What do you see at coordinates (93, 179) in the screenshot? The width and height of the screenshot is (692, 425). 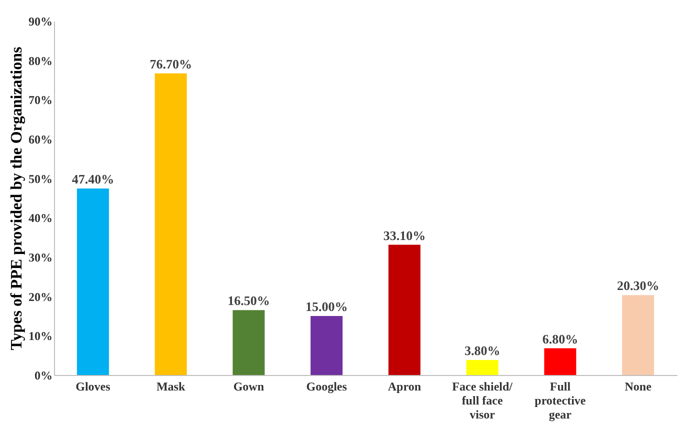 I see `data-label: 47.40%` at bounding box center [93, 179].